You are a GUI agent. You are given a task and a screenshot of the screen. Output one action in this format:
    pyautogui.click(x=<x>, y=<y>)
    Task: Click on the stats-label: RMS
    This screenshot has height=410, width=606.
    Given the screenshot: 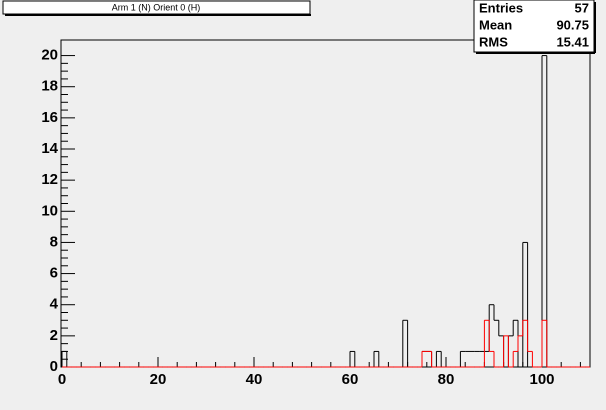 What is the action you would take?
    pyautogui.click(x=493, y=41)
    